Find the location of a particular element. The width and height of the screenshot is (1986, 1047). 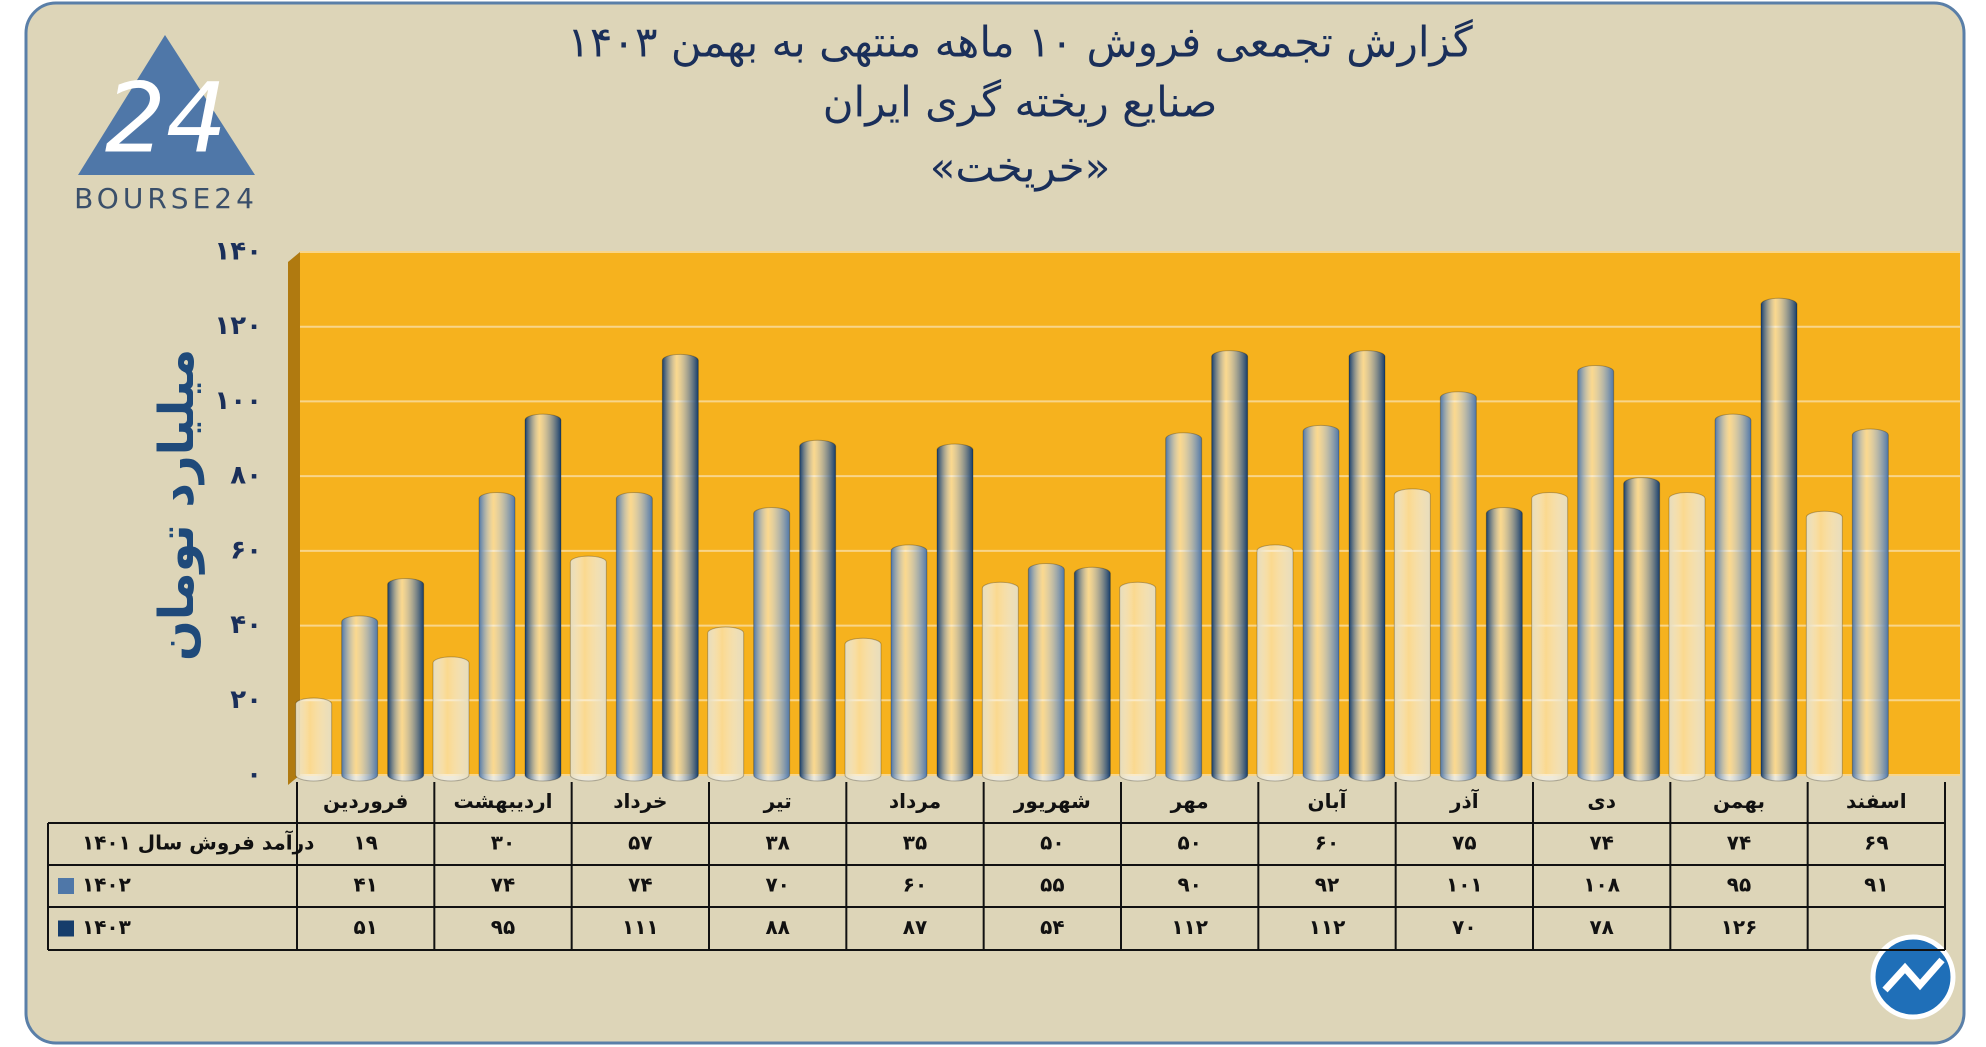

x-tick-label: آبان is located at coordinates (1328, 800).